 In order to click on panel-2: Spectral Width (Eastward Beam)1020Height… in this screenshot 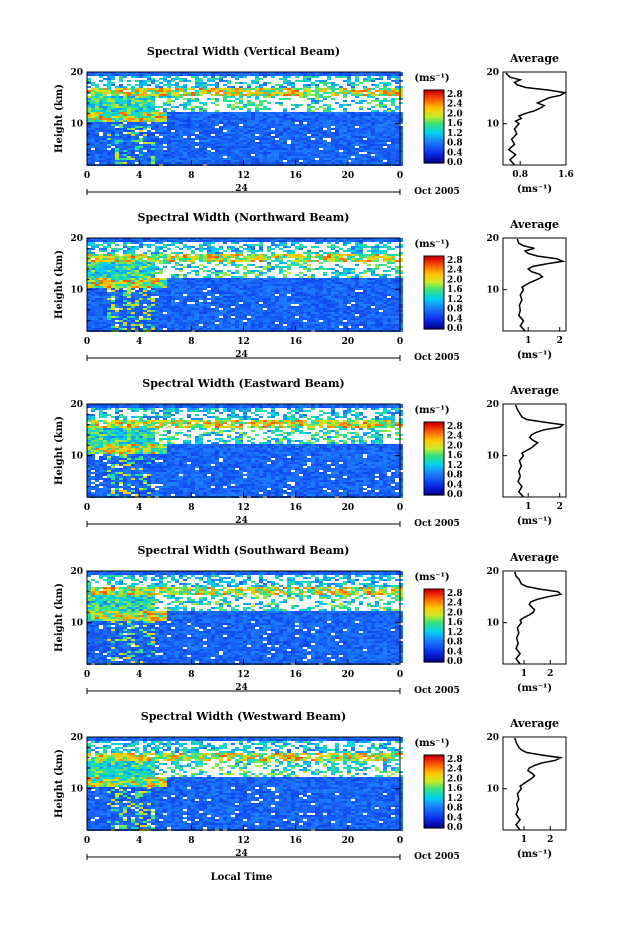, I will do `click(310, 453)`.